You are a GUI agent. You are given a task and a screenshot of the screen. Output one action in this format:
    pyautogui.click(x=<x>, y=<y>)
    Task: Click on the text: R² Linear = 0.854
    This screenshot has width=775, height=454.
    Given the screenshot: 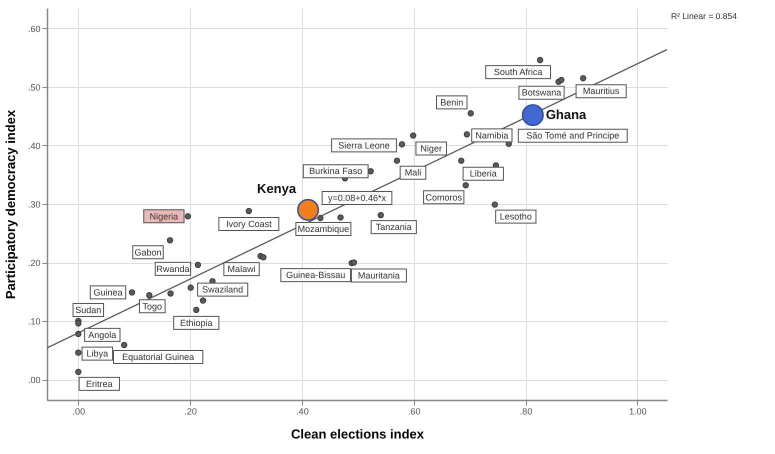 What is the action you would take?
    pyautogui.click(x=704, y=16)
    